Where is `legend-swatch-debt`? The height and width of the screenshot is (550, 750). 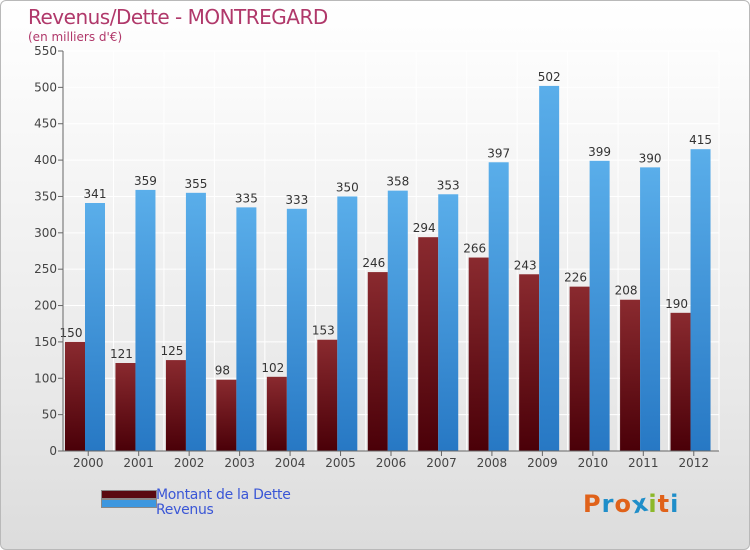 legend-swatch-debt is located at coordinates (129, 494).